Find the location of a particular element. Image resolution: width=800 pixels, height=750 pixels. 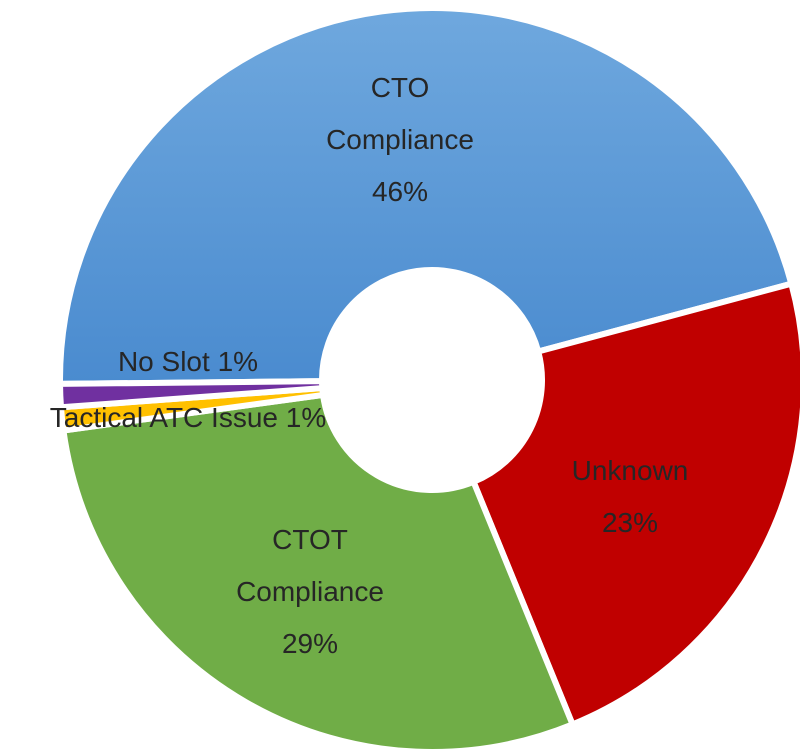

category-name: CTOT Compliance is located at coordinates (310, 565).